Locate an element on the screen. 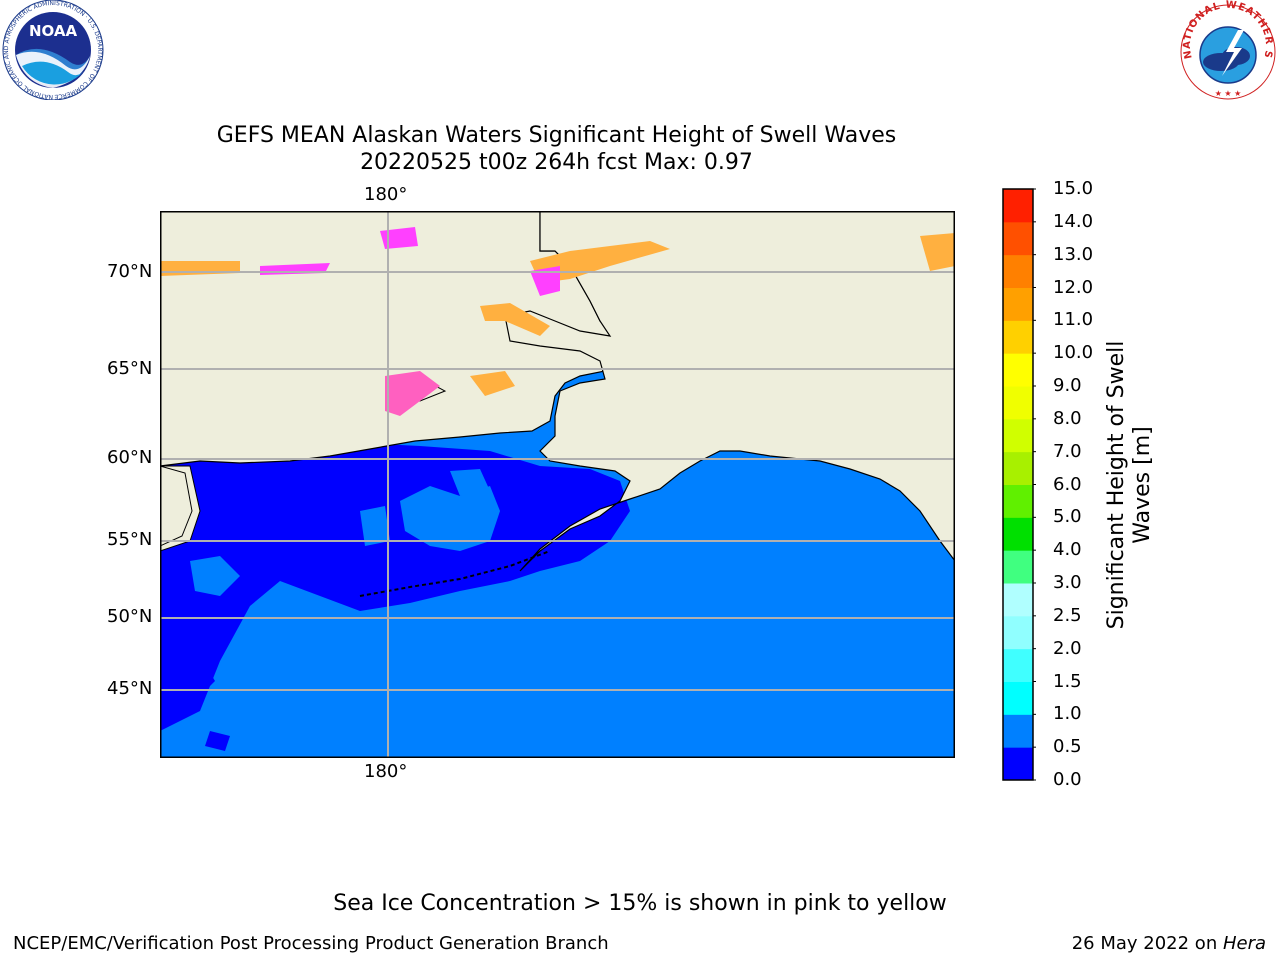  colorbar-tick-label: 8.0 is located at coordinates (1067, 418).